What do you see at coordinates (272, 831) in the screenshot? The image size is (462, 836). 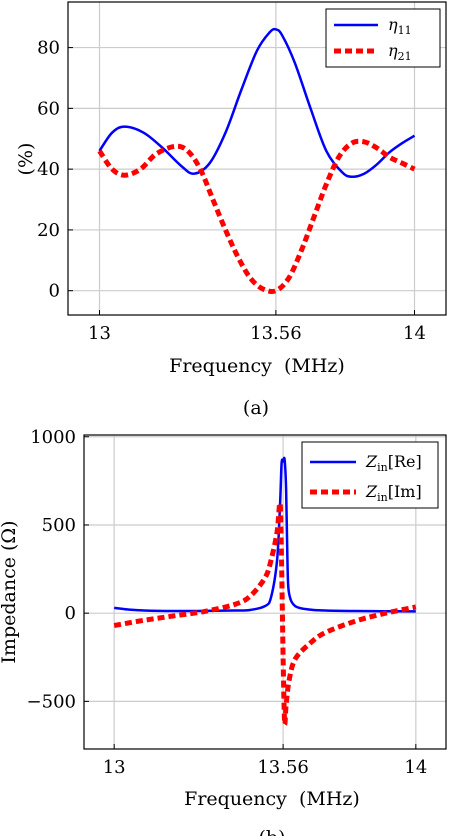 I see `chart-b-caption: (b)` at bounding box center [272, 831].